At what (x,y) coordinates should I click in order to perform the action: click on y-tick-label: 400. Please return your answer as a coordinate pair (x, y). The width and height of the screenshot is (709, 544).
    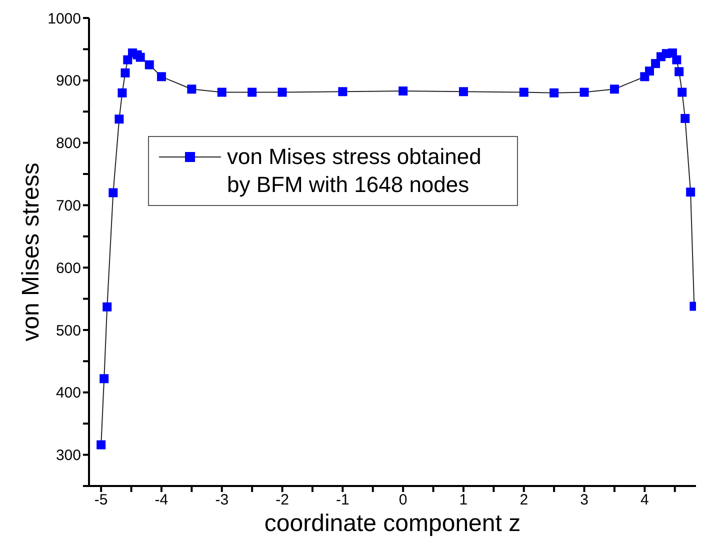
    Looking at the image, I should click on (68, 393).